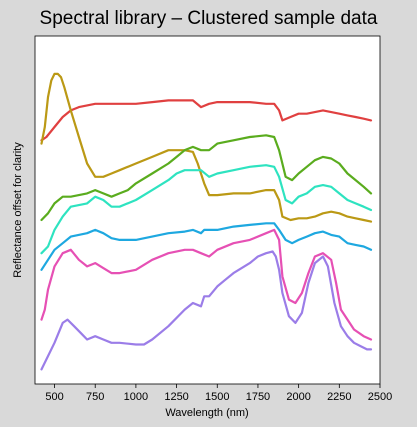 The height and width of the screenshot is (427, 417). What do you see at coordinates (136, 397) in the screenshot?
I see `x-tick-label: 1000` at bounding box center [136, 397].